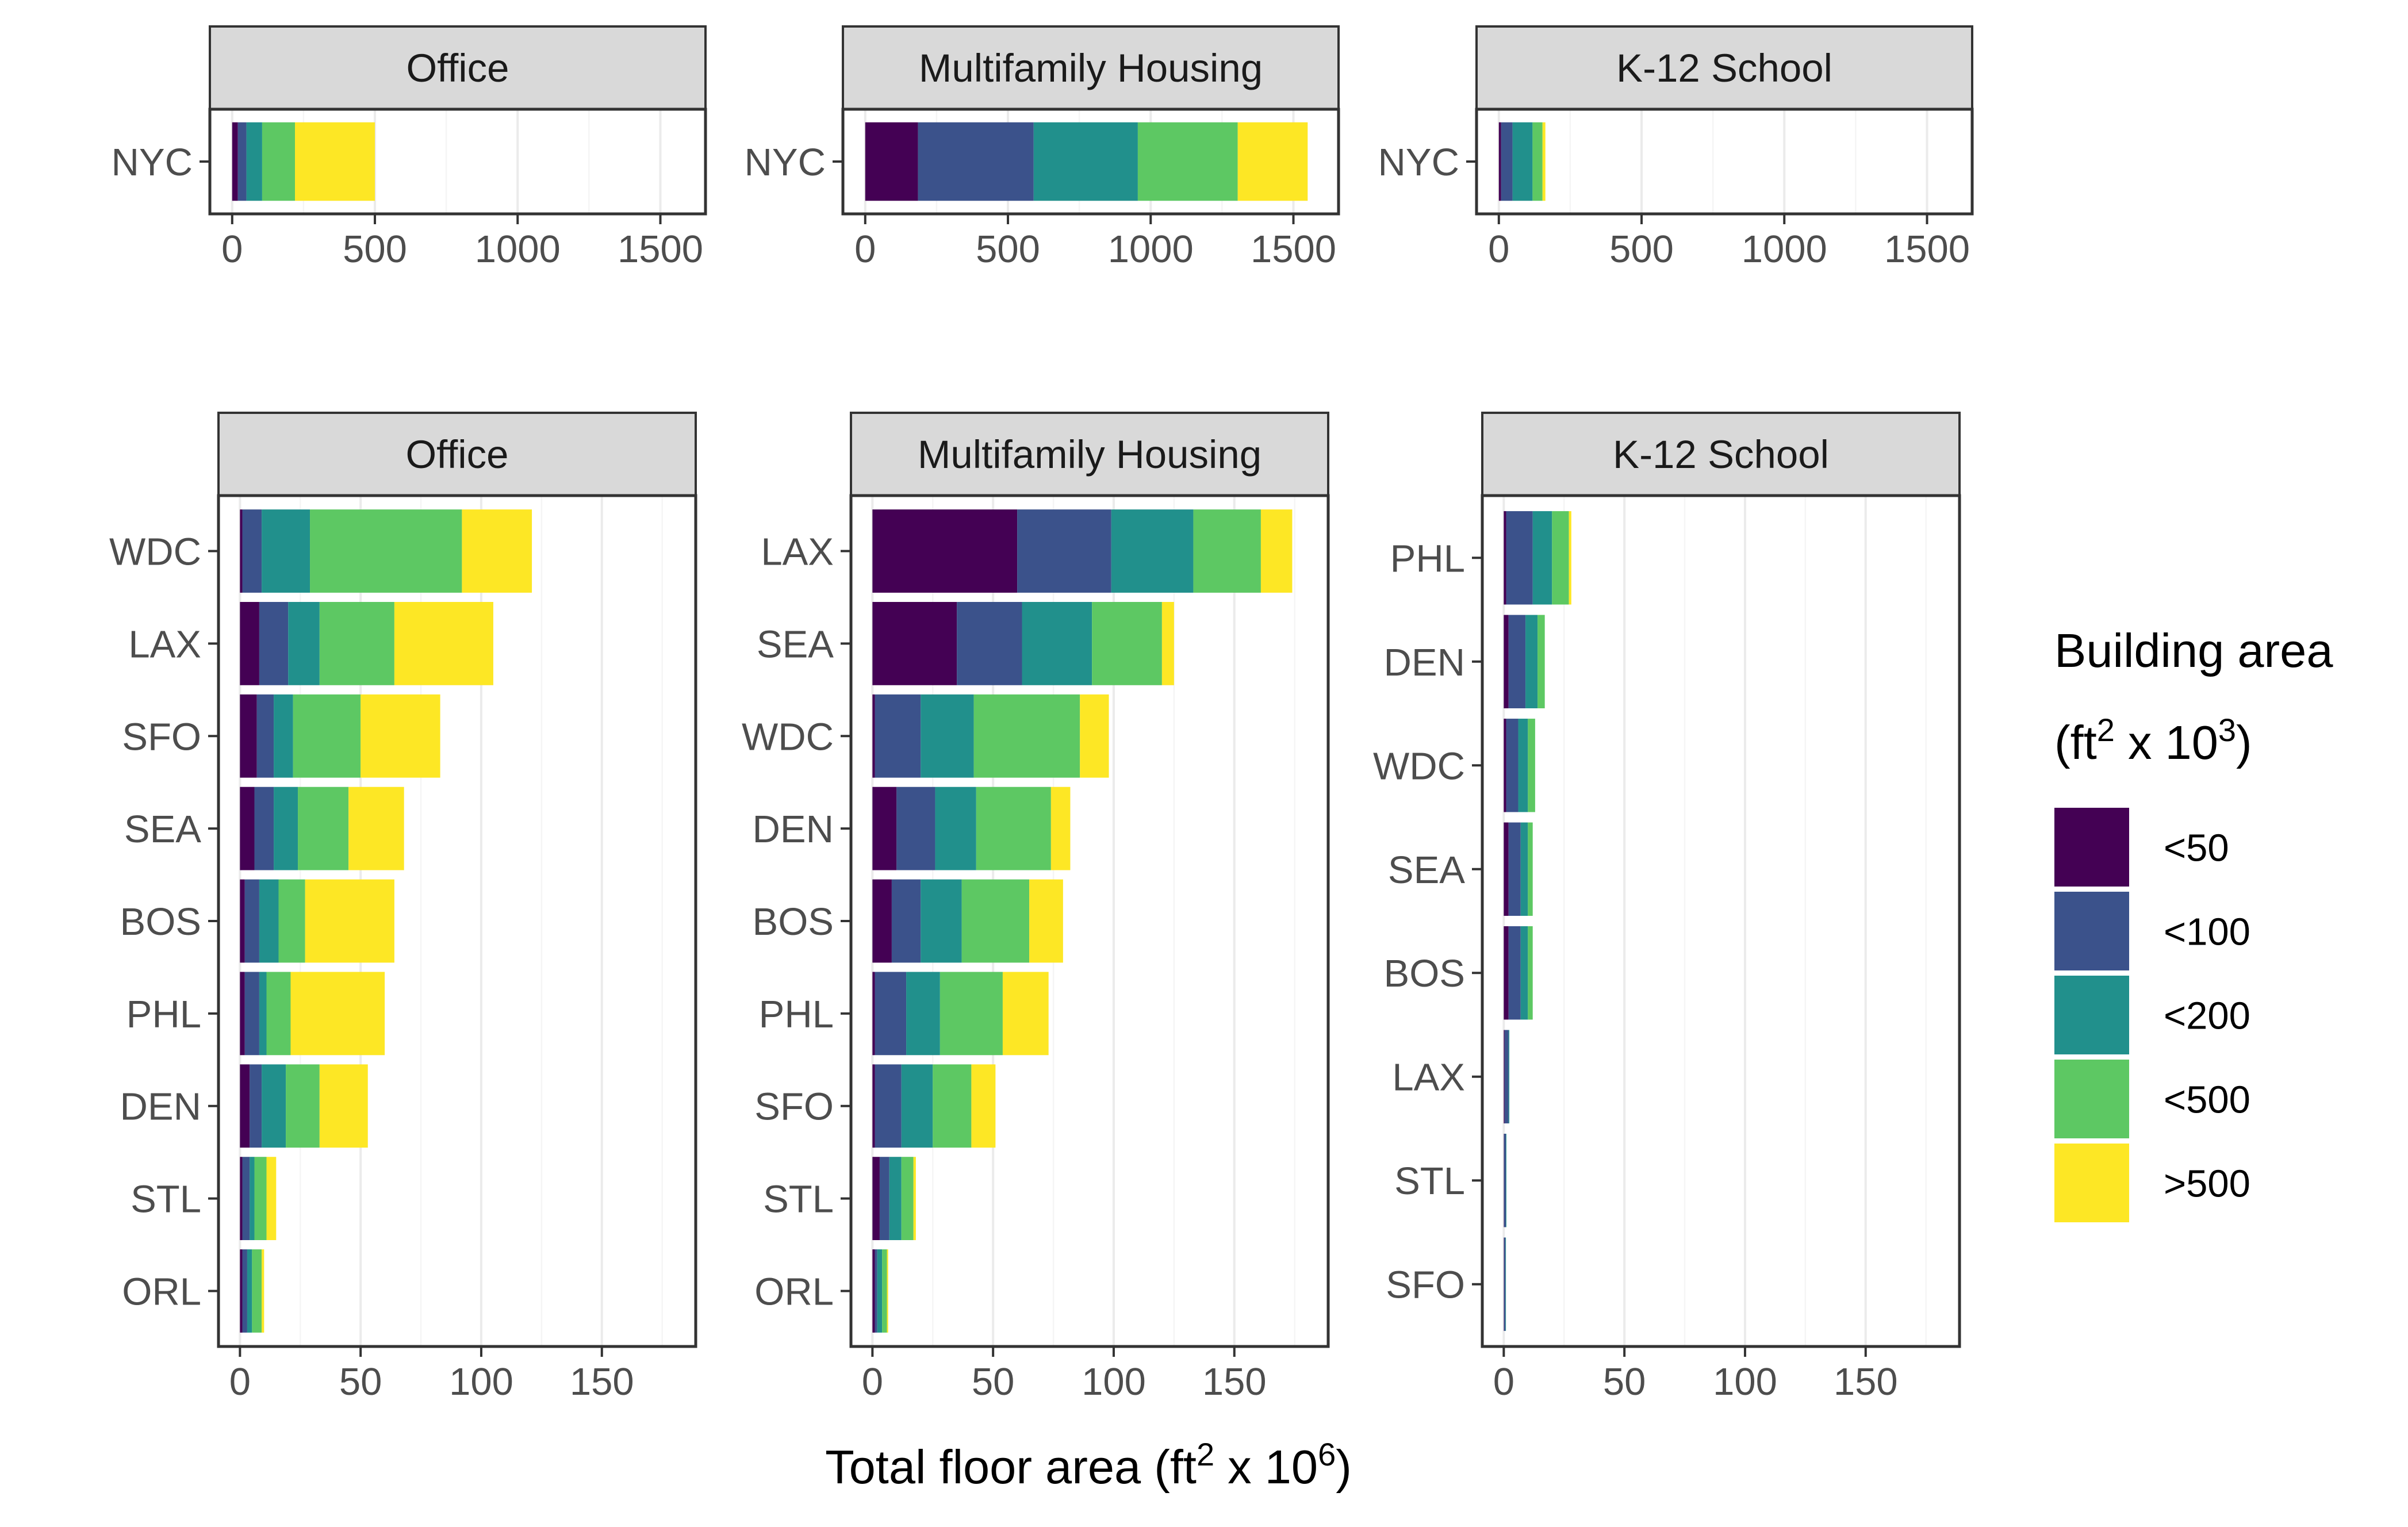 The image size is (2408, 1527). Describe the element at coordinates (2075, 742) in the screenshot. I see `legend-title-line2-main: (ft` at that location.